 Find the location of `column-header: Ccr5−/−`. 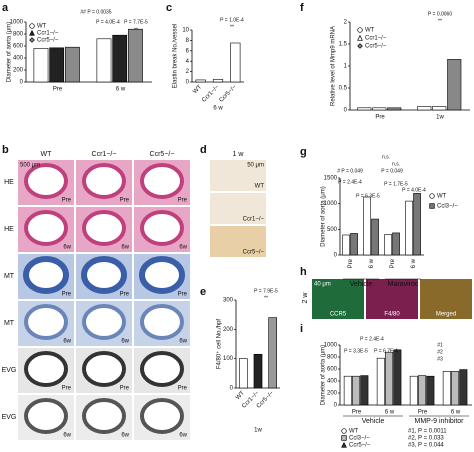

column-header: Ccr5−/− is located at coordinates (162, 154).